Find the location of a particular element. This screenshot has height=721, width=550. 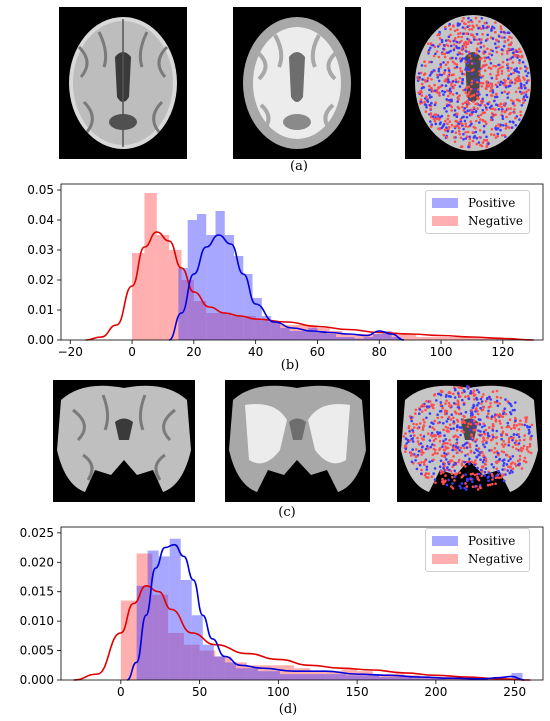

legend-swatch-positive is located at coordinates (445, 541).